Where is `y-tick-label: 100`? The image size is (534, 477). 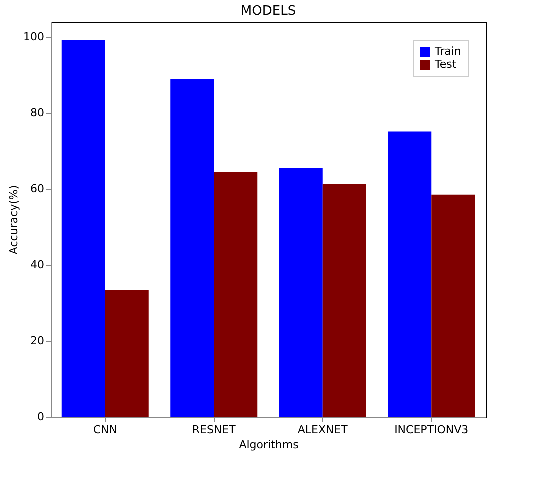 y-tick-label: 100 is located at coordinates (34, 37).